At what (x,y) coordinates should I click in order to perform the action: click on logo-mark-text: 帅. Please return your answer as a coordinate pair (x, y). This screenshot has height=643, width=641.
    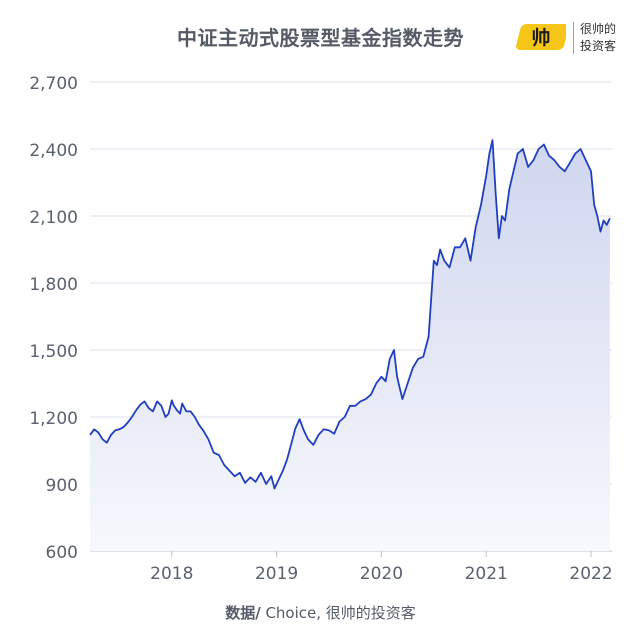
    Looking at the image, I should click on (540, 38).